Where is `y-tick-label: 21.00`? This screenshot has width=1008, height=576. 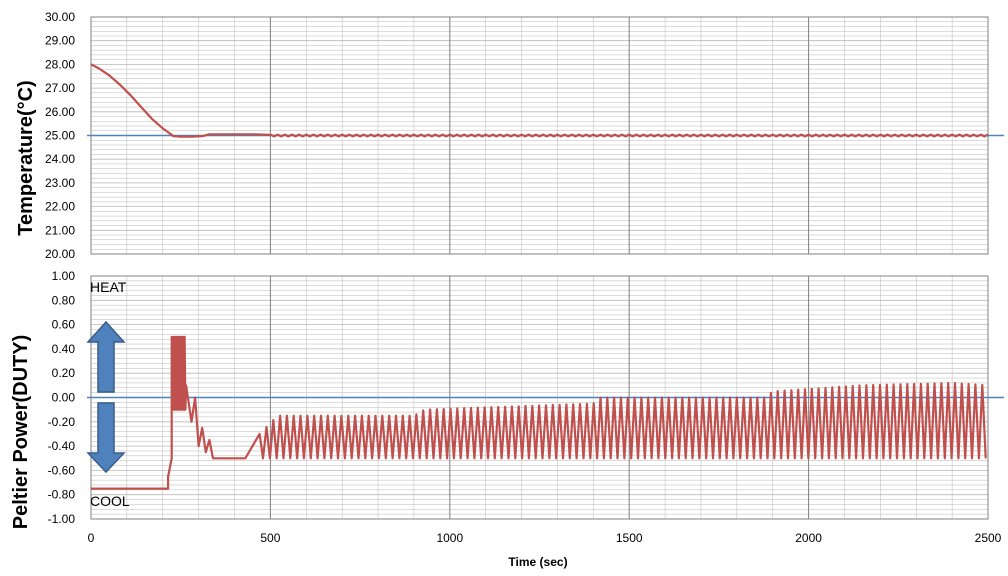 y-tick-label: 21.00 is located at coordinates (60, 230).